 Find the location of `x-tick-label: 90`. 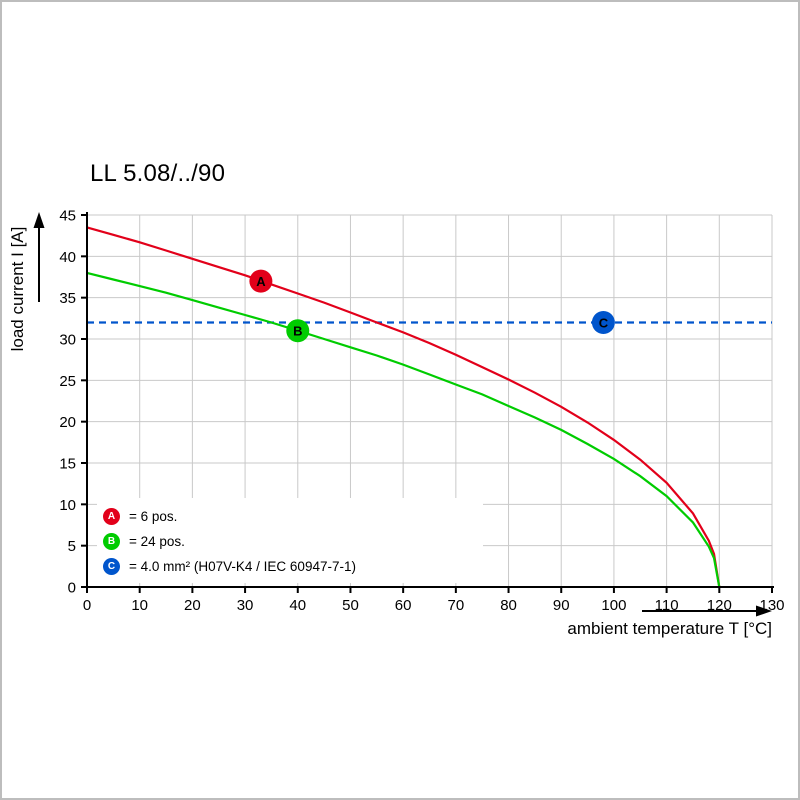

x-tick-label: 90 is located at coordinates (561, 605).